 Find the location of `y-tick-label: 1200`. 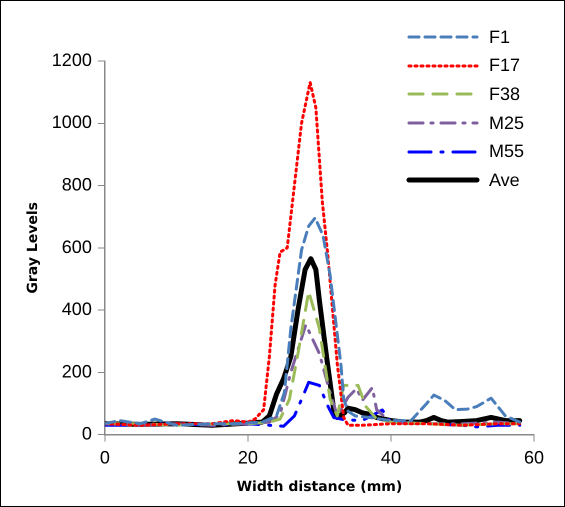

y-tick-label: 1200 is located at coordinates (72, 60).